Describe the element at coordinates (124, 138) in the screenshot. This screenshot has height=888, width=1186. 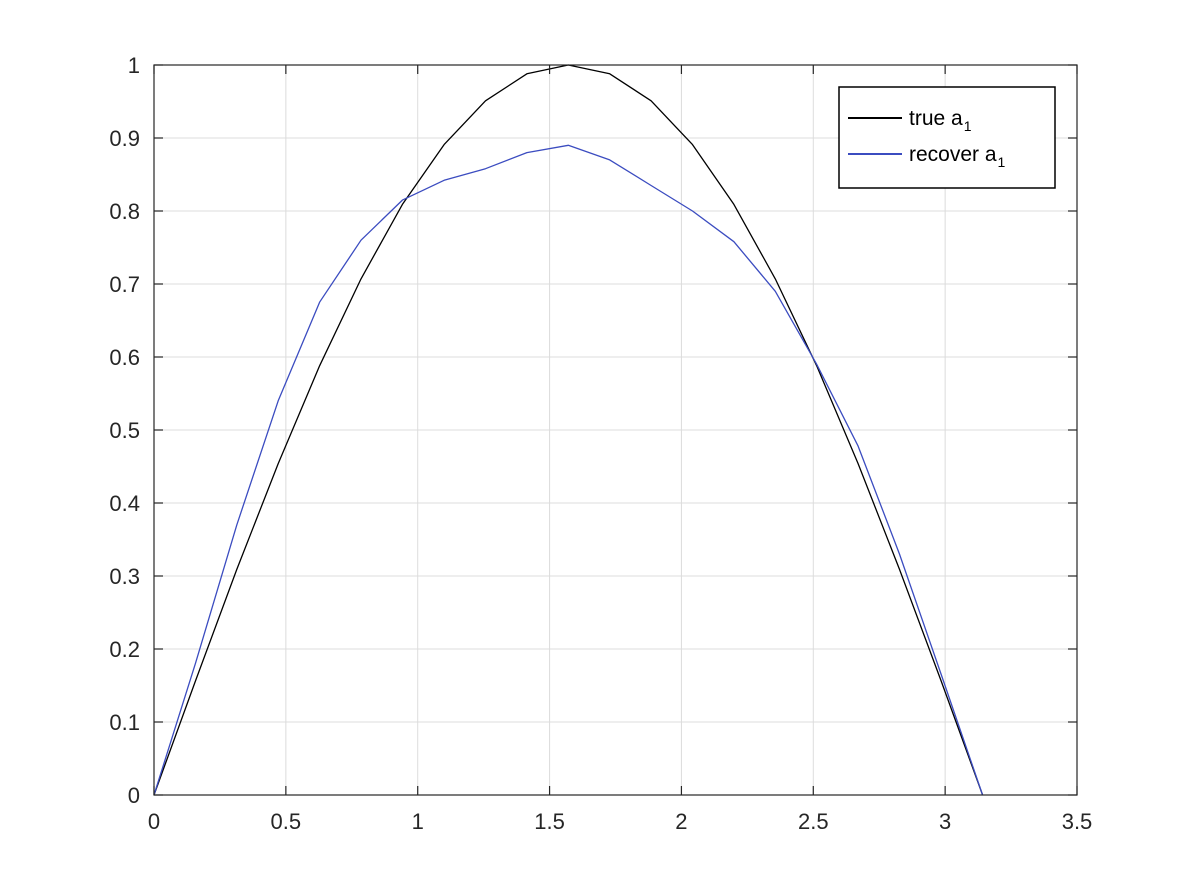
I see `y-tick-label: 0.9` at that location.